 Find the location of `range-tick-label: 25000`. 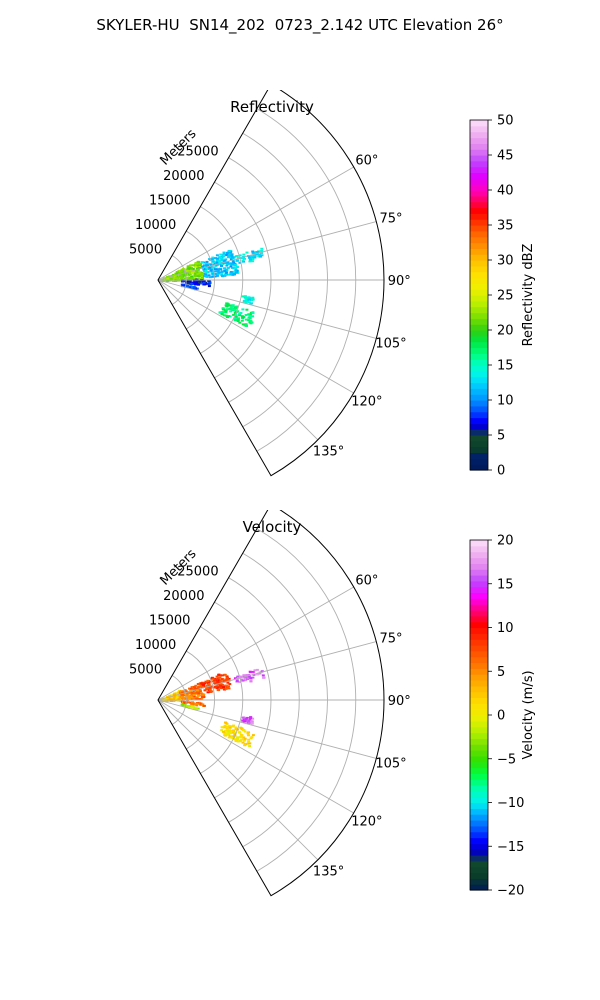

range-tick-label: 25000 is located at coordinates (197, 572).